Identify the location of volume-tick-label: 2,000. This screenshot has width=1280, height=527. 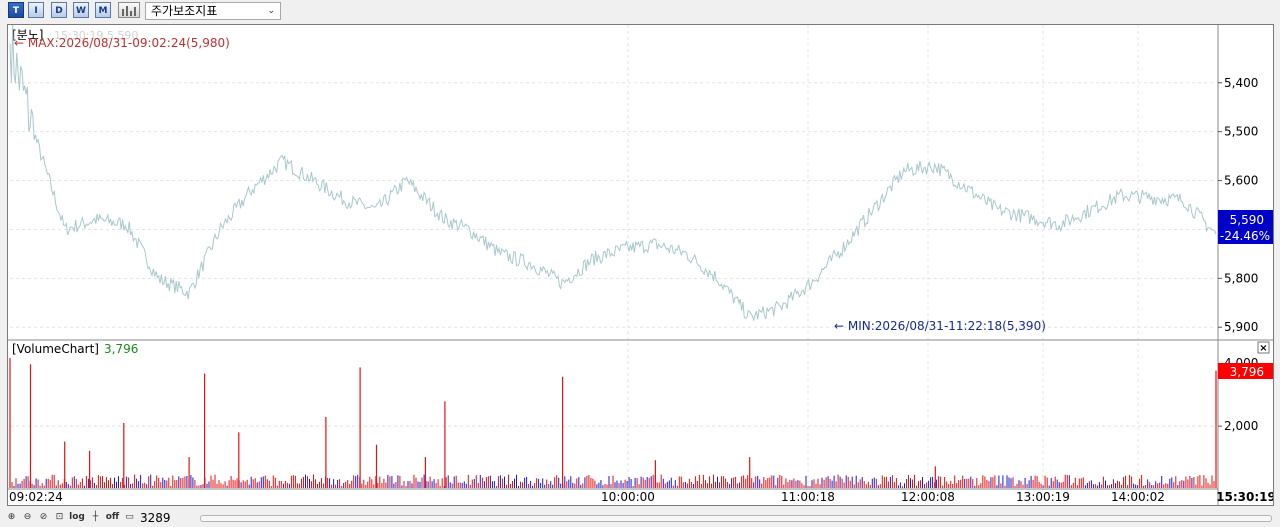
(1241, 426).